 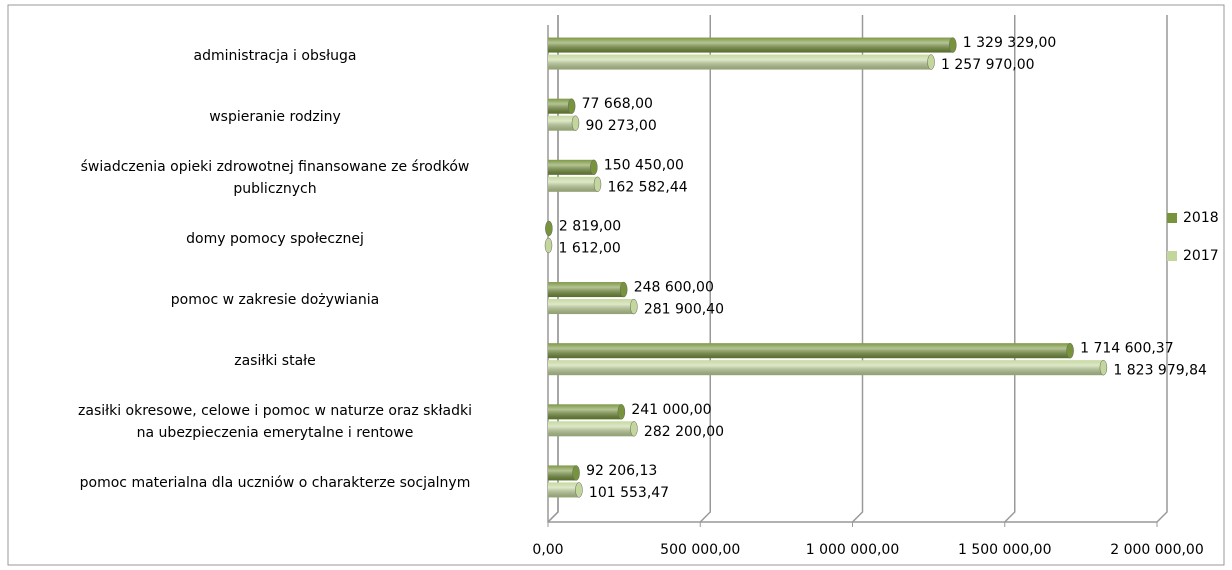 I want to click on value-label: 1 612,00, so click(x=589, y=248).